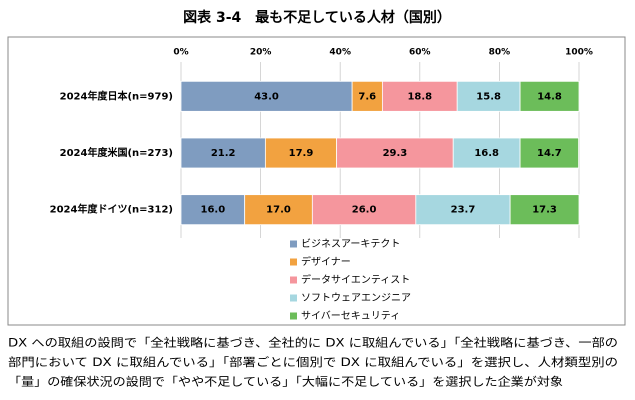  I want to click on value-label: 23.7, so click(463, 210).